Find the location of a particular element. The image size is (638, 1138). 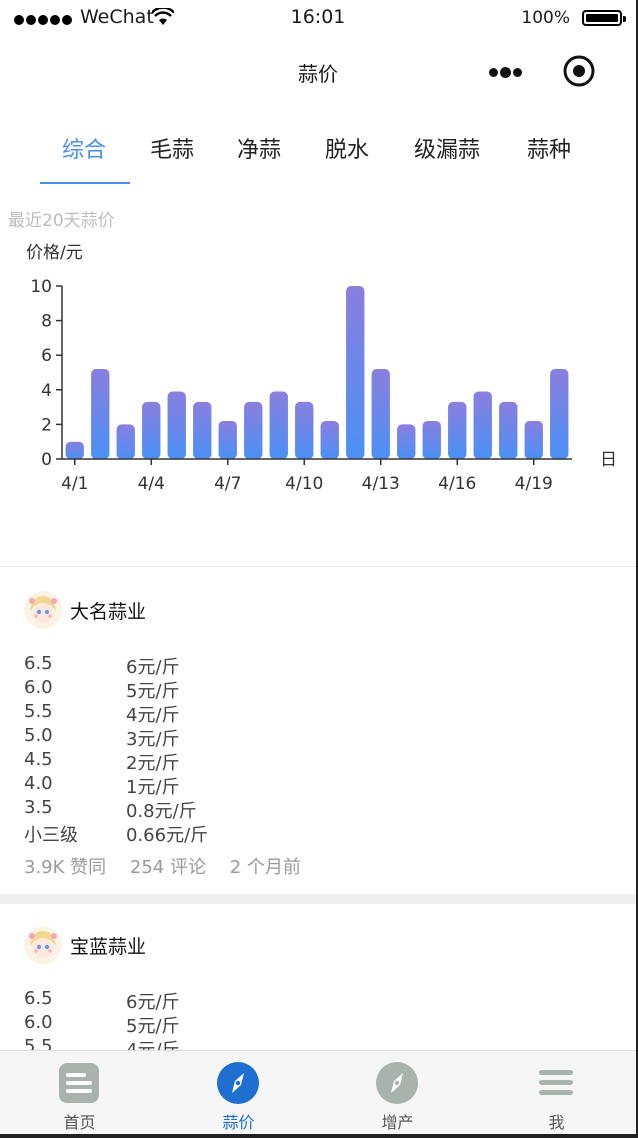

tabbar-item-home: 首页 is located at coordinates (79, 1093).